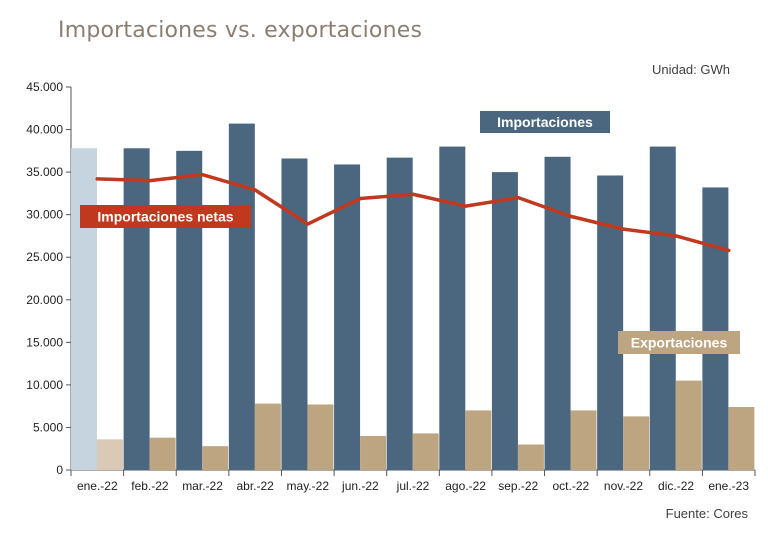  What do you see at coordinates (240, 30) in the screenshot?
I see `chart-title: Importaciones vs. exportaciones` at bounding box center [240, 30].